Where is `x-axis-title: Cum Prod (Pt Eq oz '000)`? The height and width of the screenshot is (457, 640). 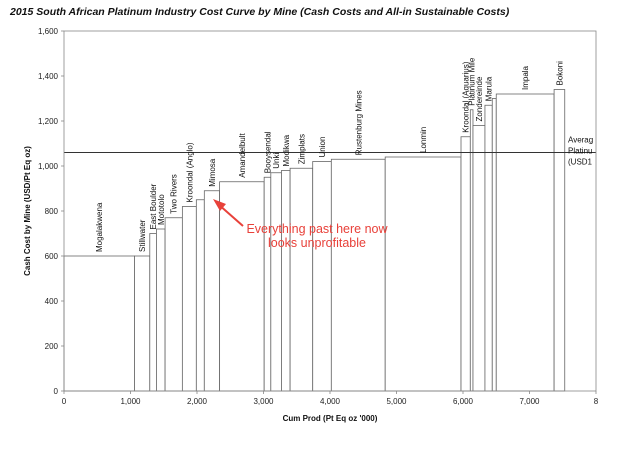 x-axis-title: Cum Prod (Pt Eq oz '000) is located at coordinates (330, 418).